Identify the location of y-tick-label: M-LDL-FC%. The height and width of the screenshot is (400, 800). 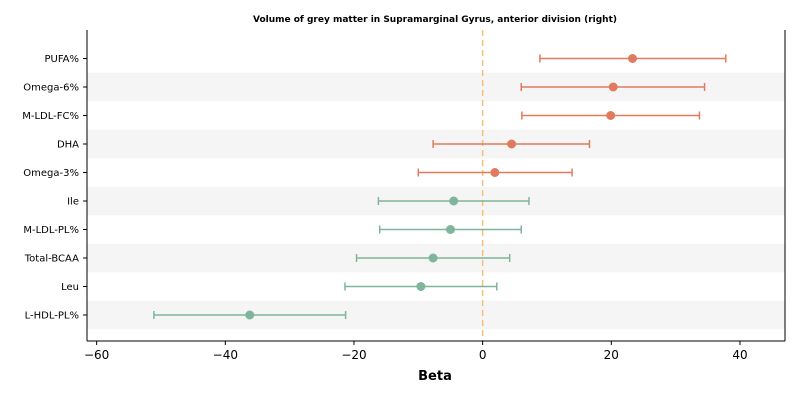
(50, 116).